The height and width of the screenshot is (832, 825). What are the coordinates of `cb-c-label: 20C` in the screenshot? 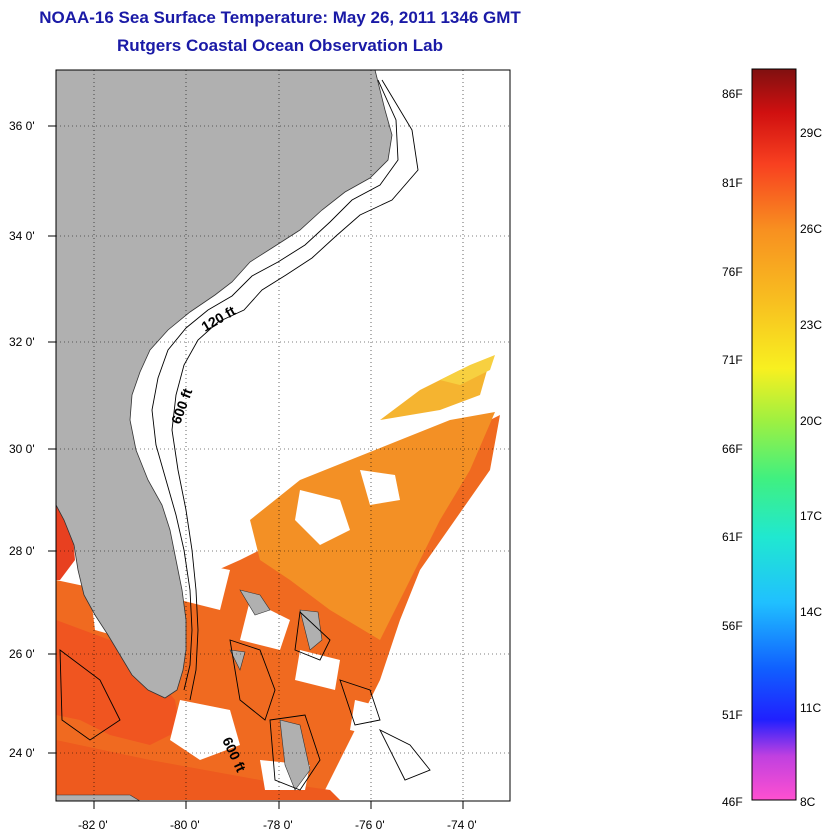 It's located at (811, 421).